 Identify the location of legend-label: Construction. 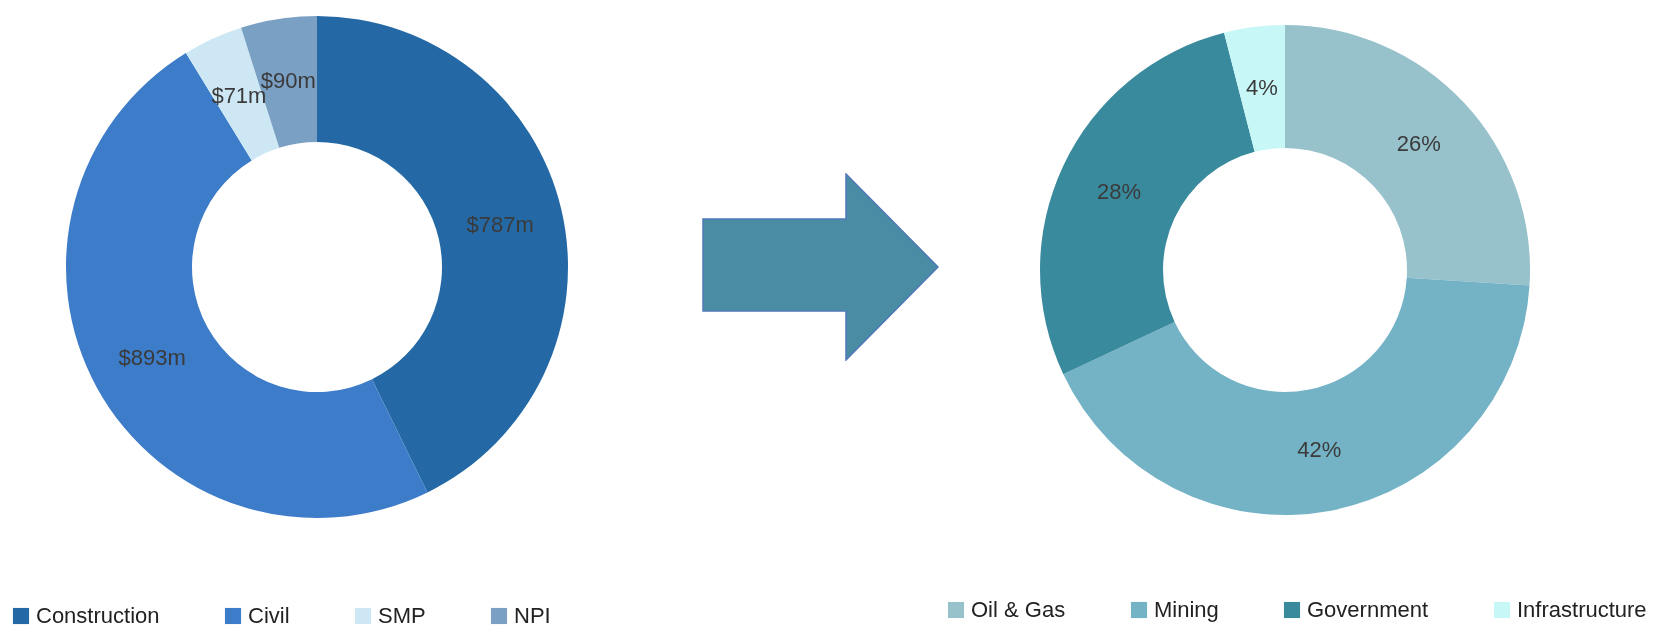
(98, 615).